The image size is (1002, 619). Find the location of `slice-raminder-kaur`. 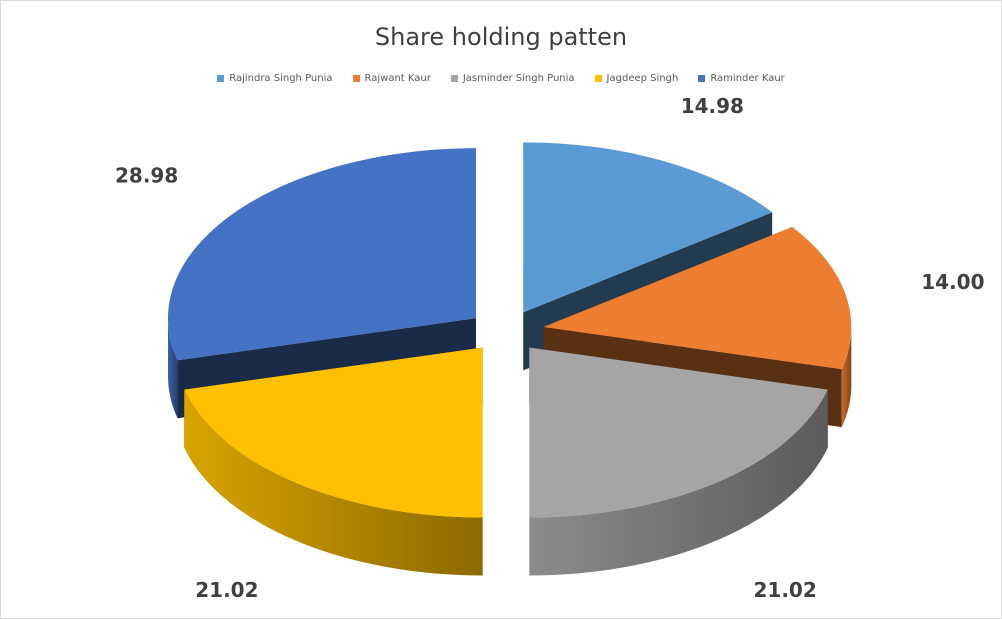

slice-raminder-kaur is located at coordinates (321, 254).